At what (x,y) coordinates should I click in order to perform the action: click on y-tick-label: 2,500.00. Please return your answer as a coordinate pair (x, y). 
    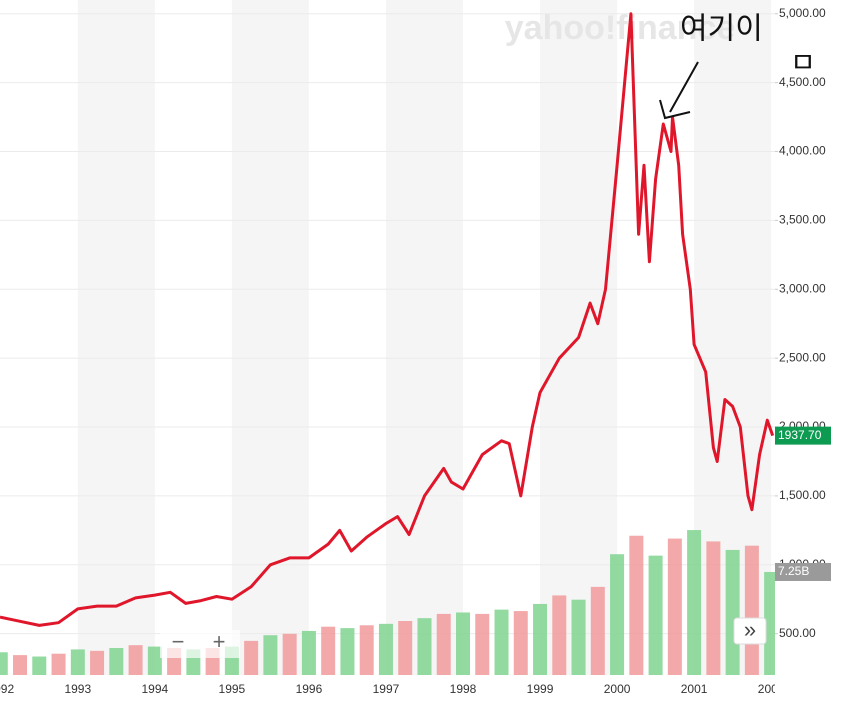
    Looking at the image, I should click on (802, 357).